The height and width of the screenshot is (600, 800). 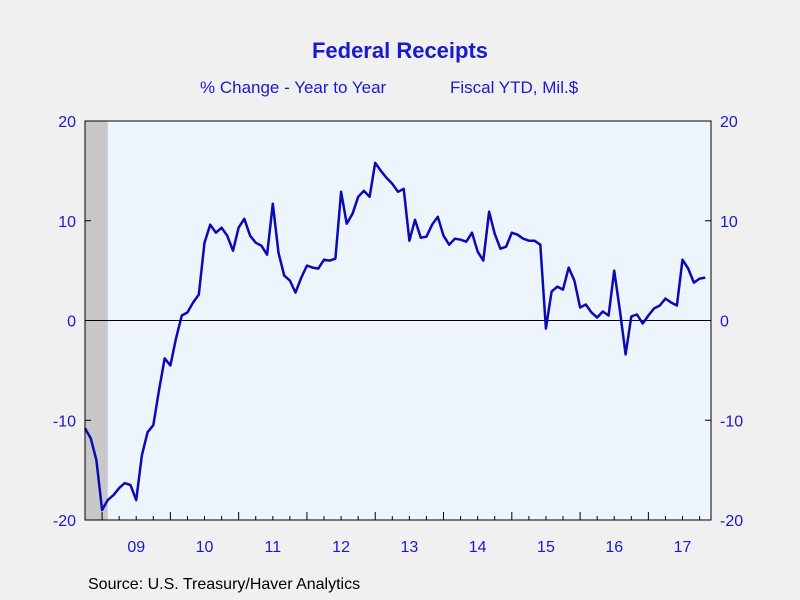 What do you see at coordinates (136, 547) in the screenshot?
I see `x-tick-label: 09` at bounding box center [136, 547].